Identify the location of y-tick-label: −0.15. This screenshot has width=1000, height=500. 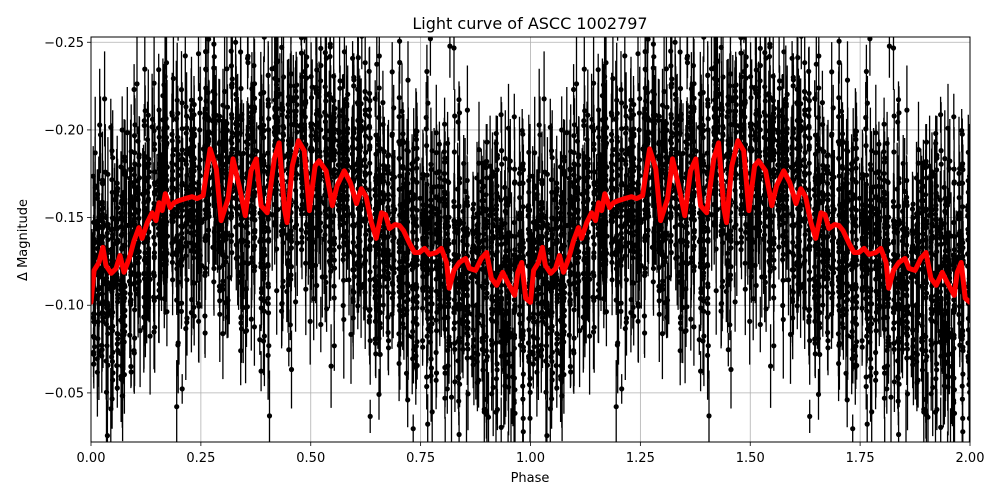
(64, 218).